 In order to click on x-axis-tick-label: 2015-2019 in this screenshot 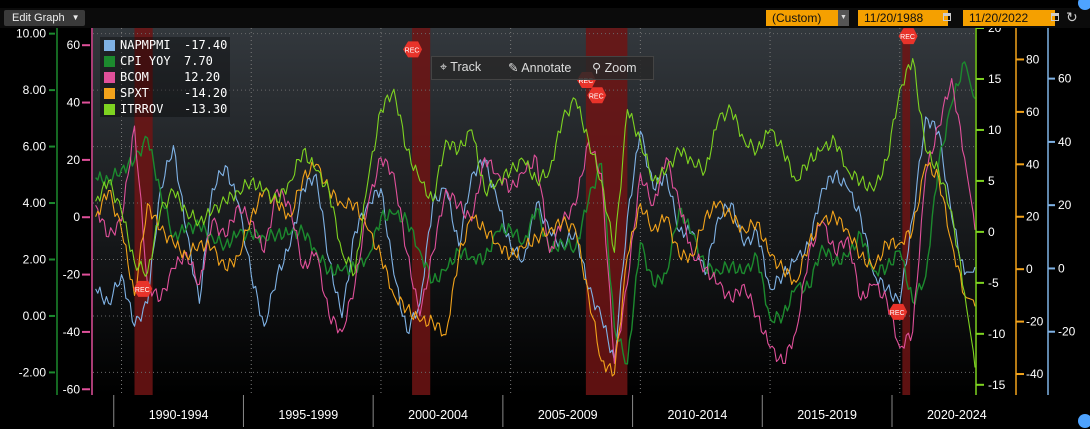, I will do `click(827, 415)`.